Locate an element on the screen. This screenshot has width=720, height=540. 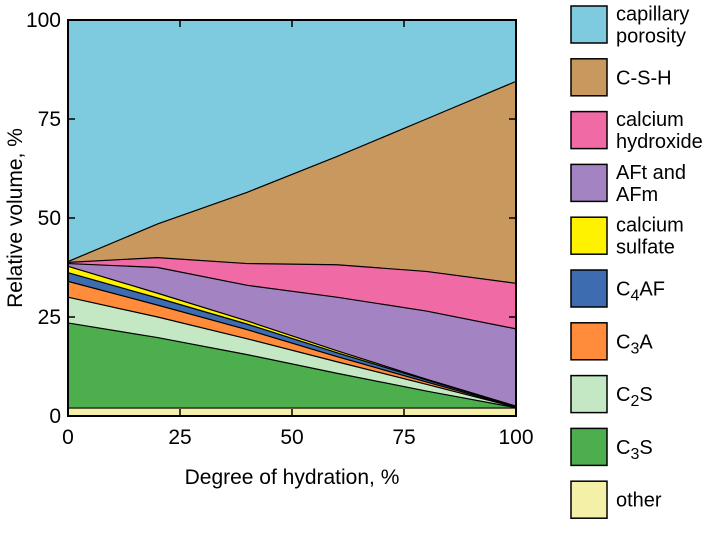
x-tick-label: 25 is located at coordinates (179, 437).